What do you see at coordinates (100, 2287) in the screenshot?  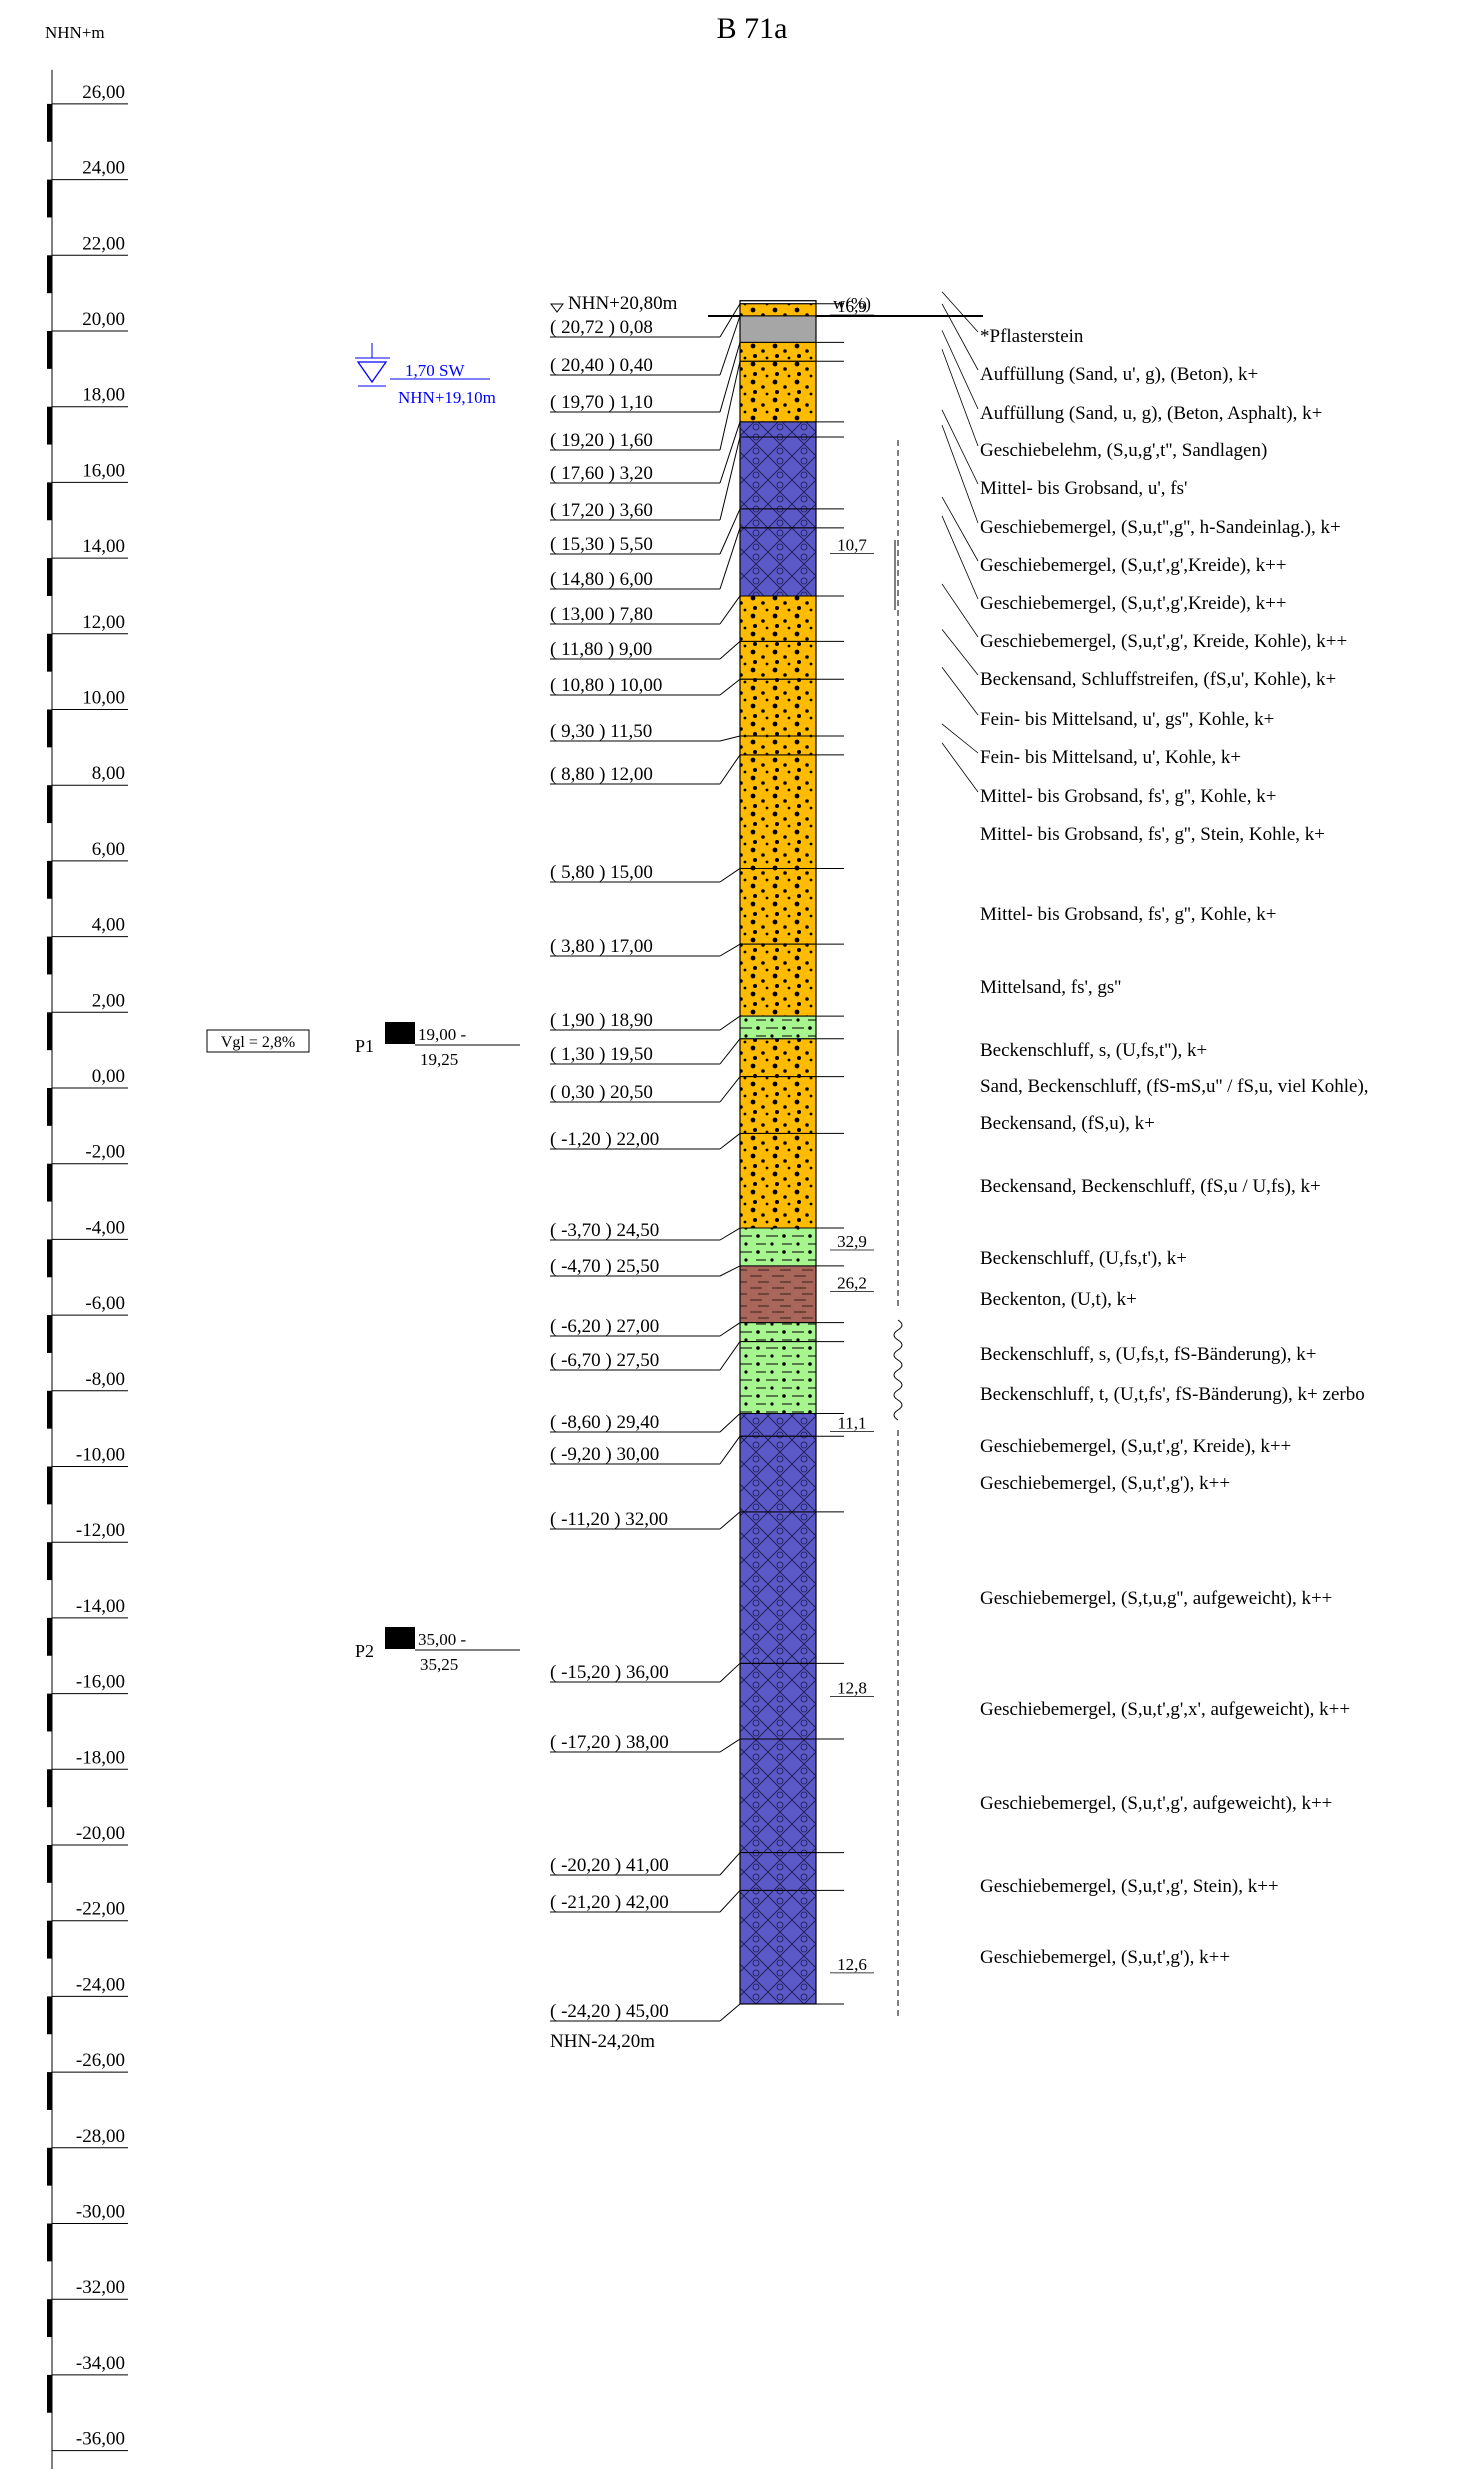 I see `axis-tick-label: -32,00` at bounding box center [100, 2287].